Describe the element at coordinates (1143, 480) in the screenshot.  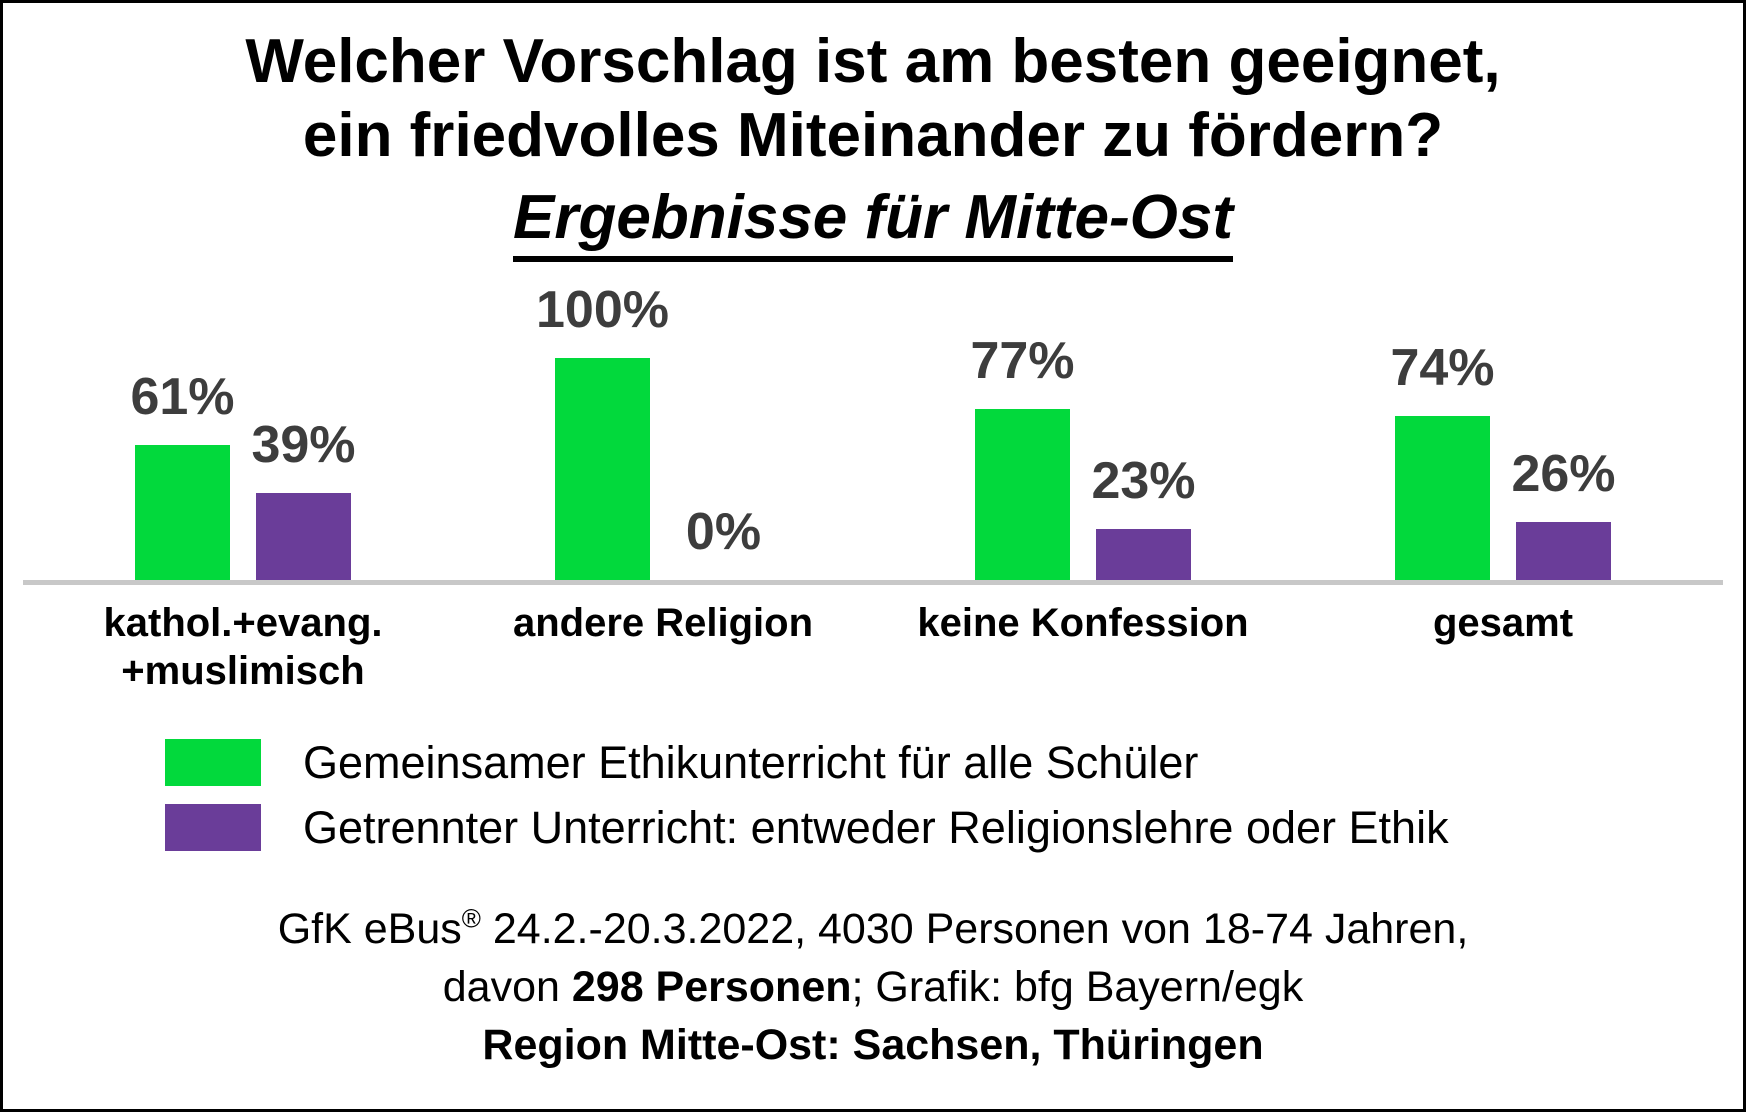
I see `bar-value-label: 23%` at that location.